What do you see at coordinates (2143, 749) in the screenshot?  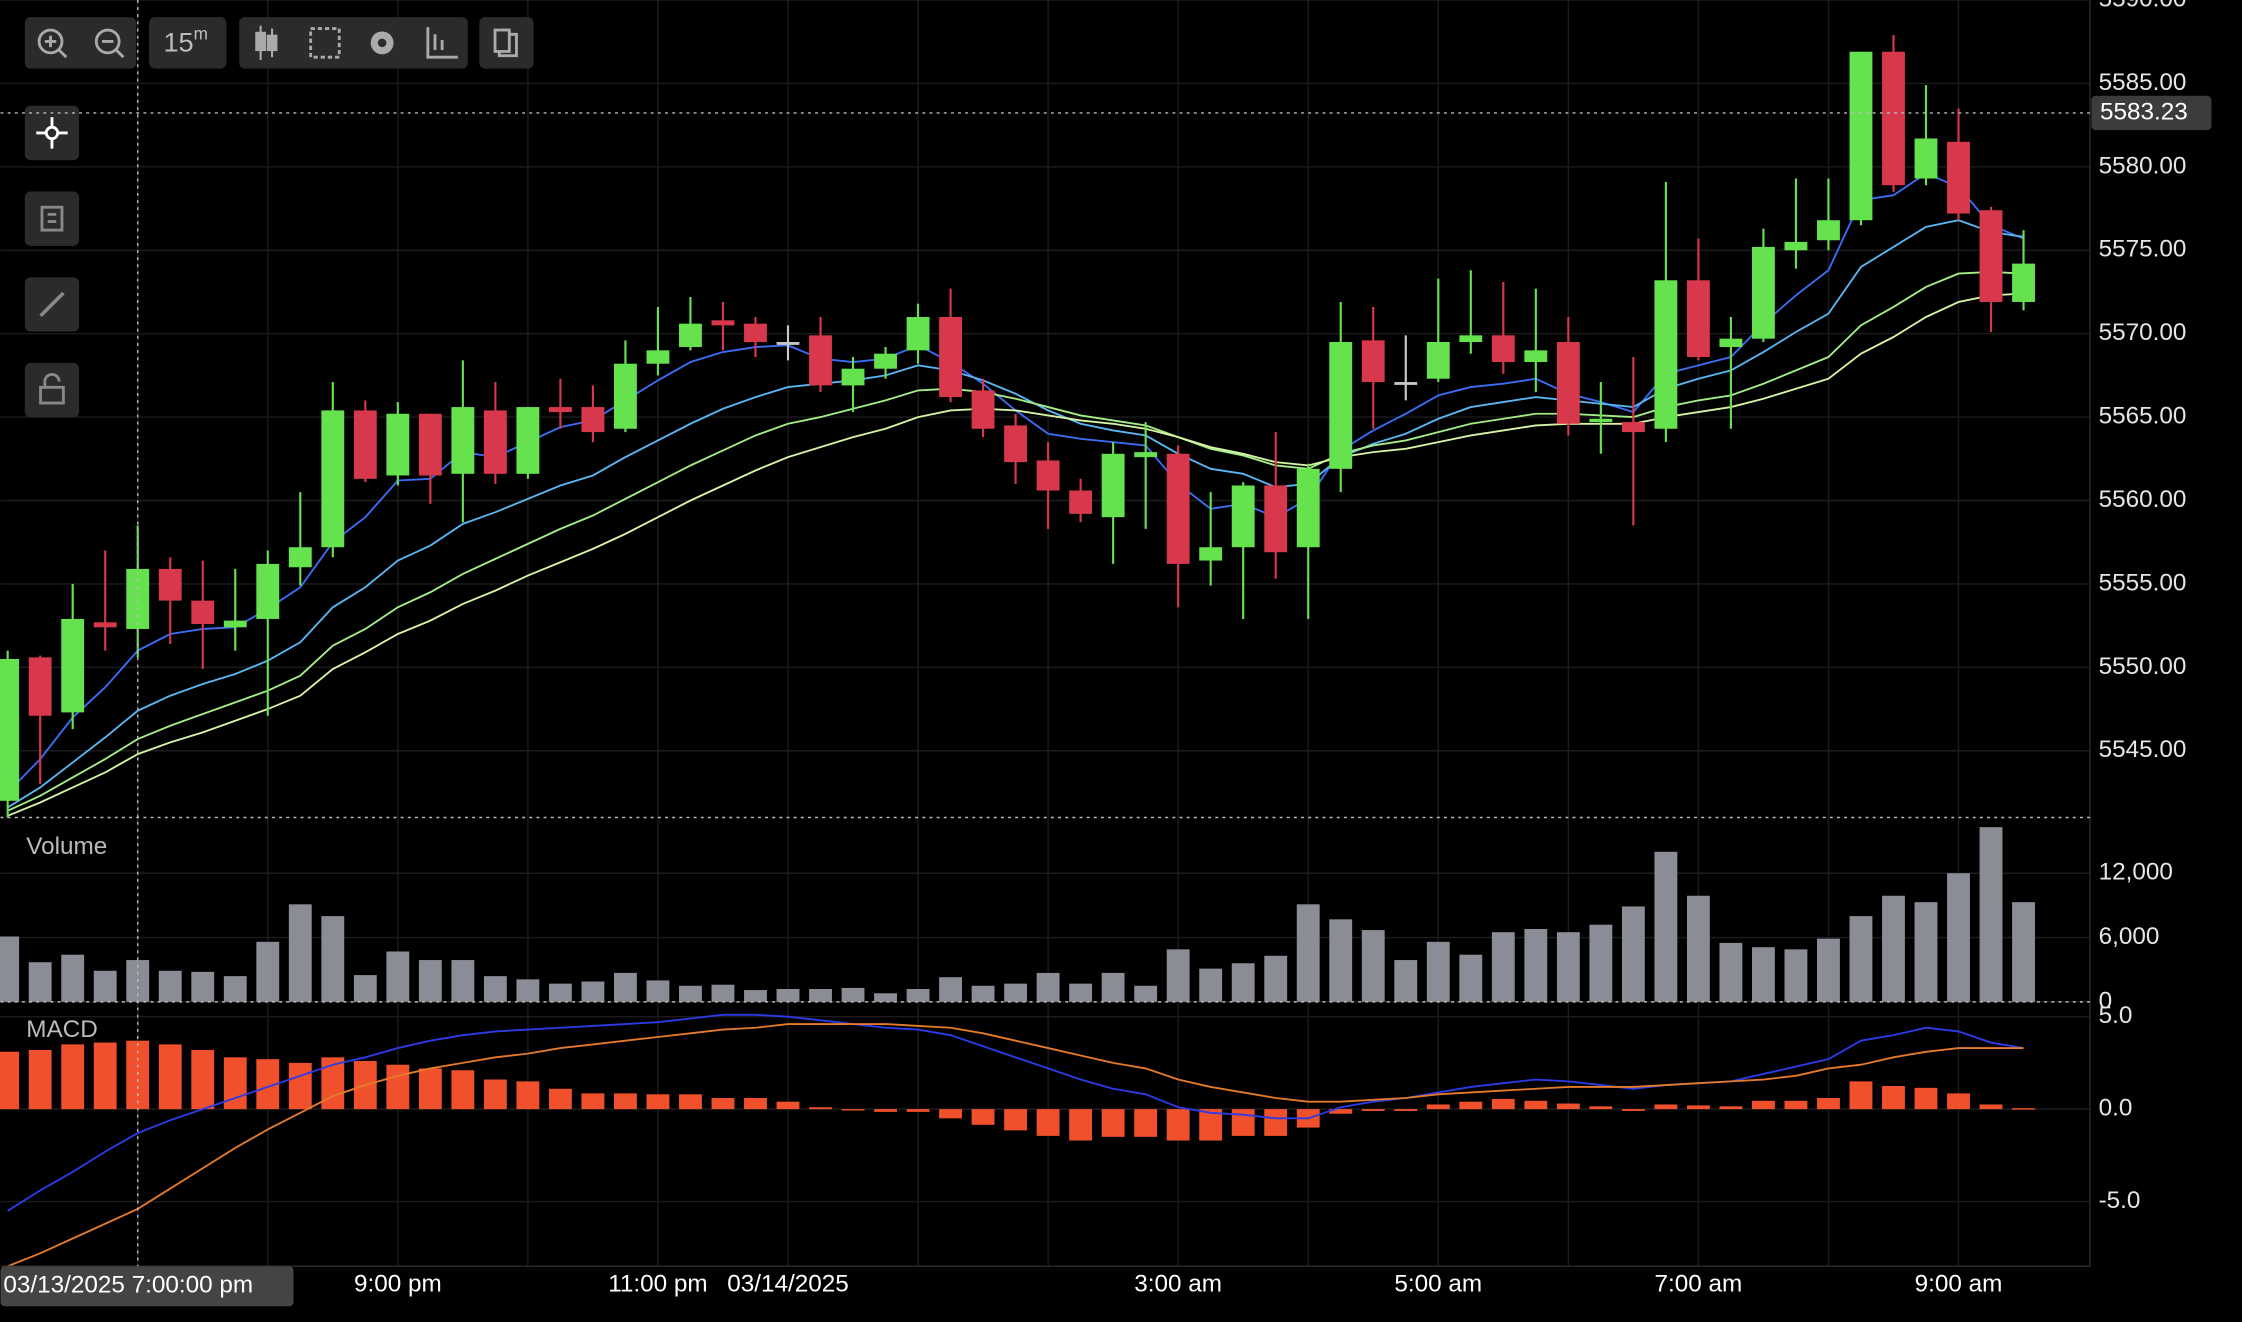 I see `y-tick-label: 5545.00` at bounding box center [2143, 749].